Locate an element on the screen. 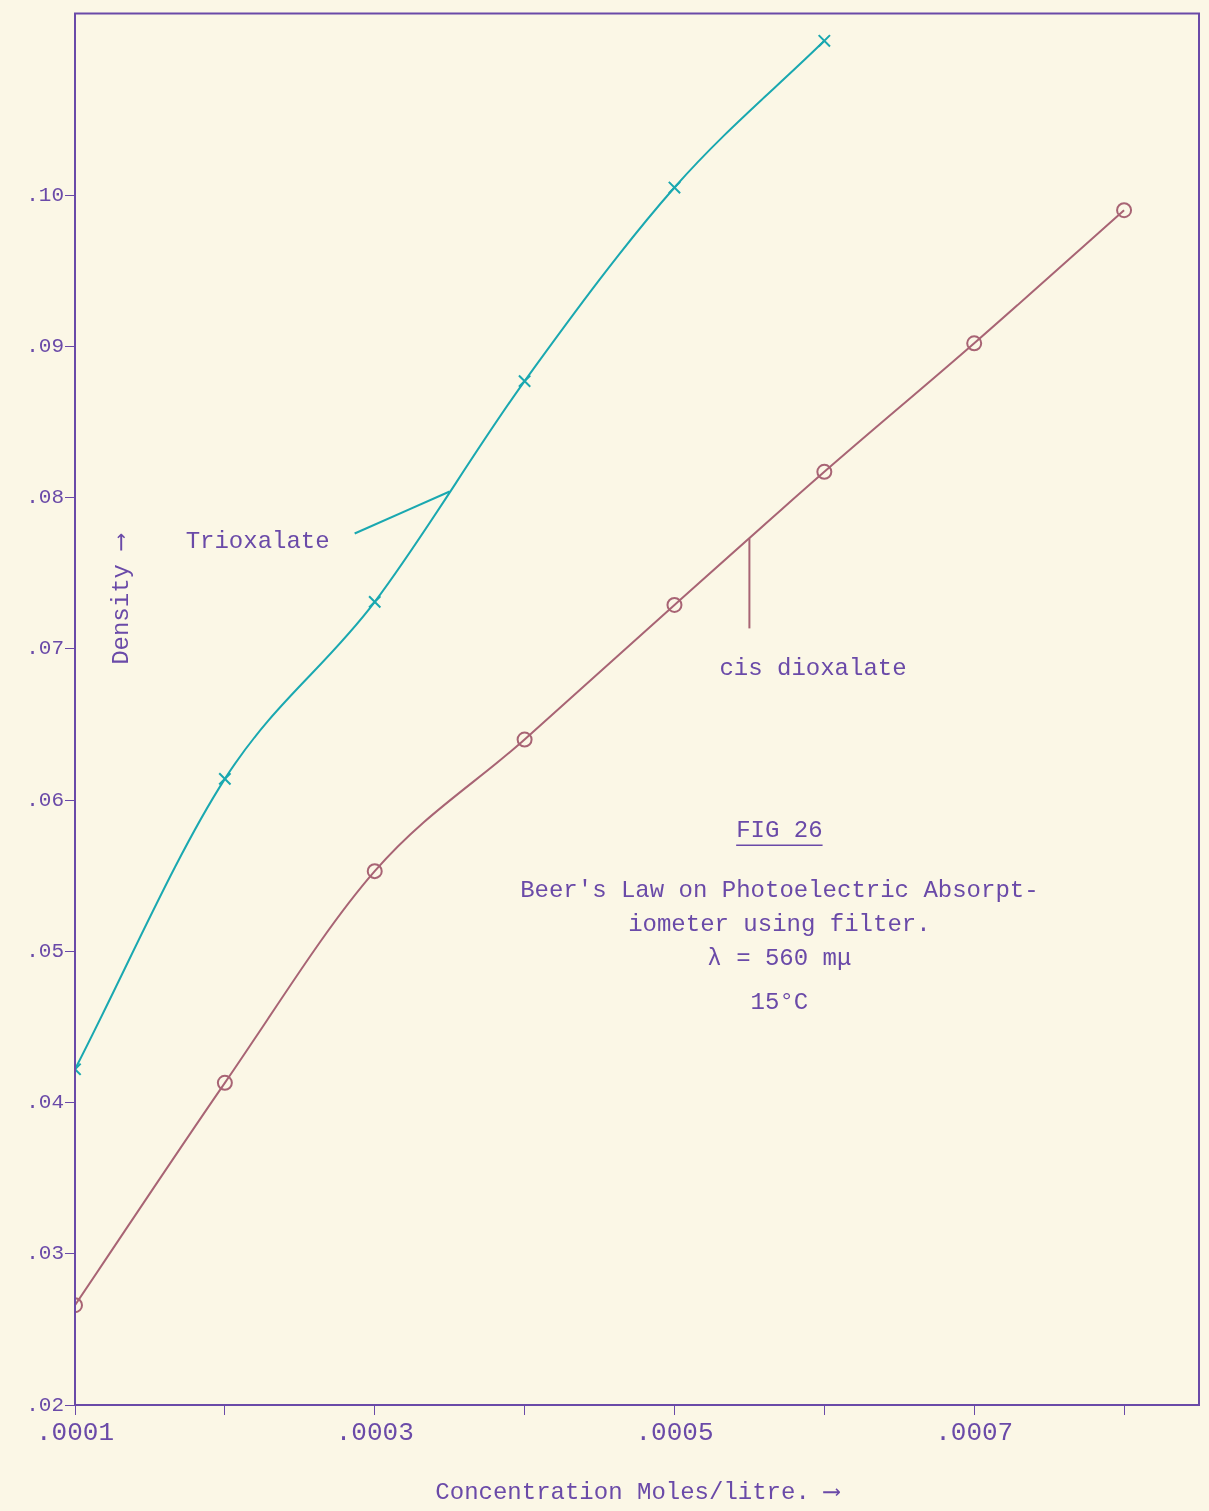 The height and width of the screenshot is (1511, 1209). annotation: FIG 26 is located at coordinates (779, 830).